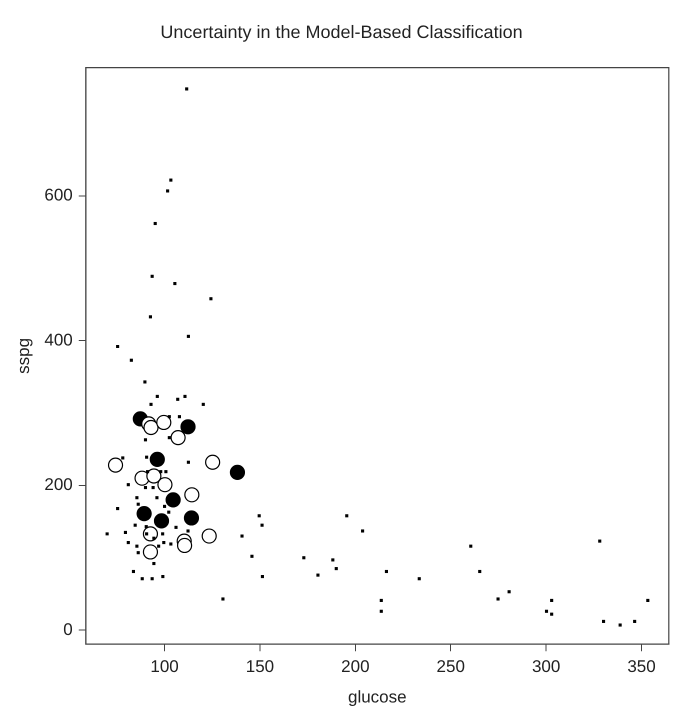 The image size is (677, 720). What do you see at coordinates (546, 666) in the screenshot?
I see `x-tick-label: 300` at bounding box center [546, 666].